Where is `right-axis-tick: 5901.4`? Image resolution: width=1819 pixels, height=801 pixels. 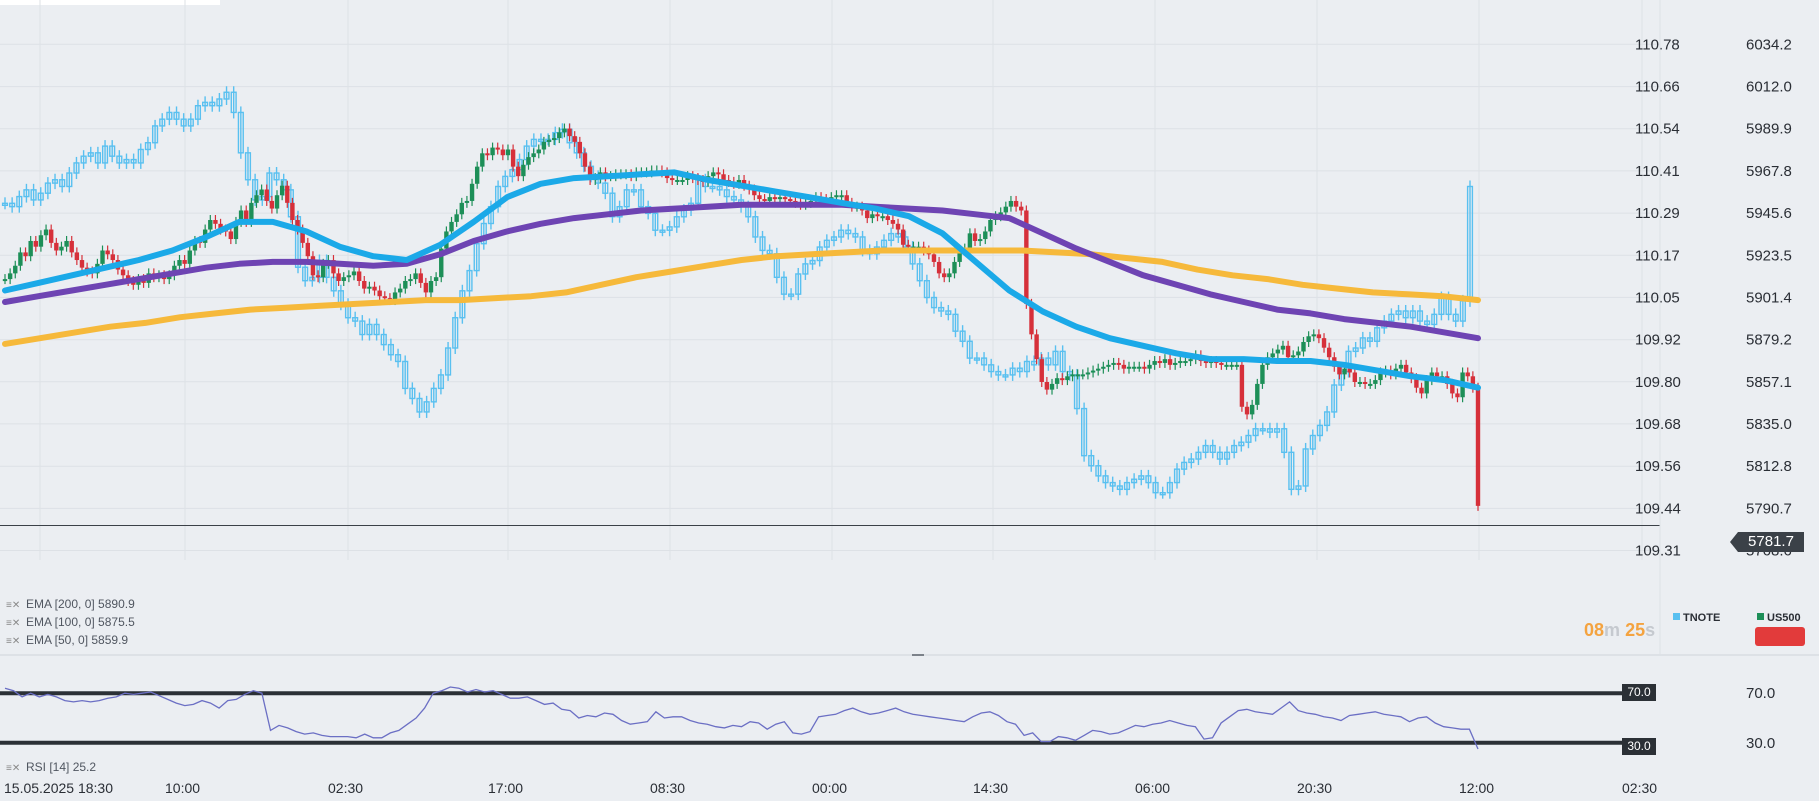 right-axis-tick: 5901.4 is located at coordinates (1769, 297).